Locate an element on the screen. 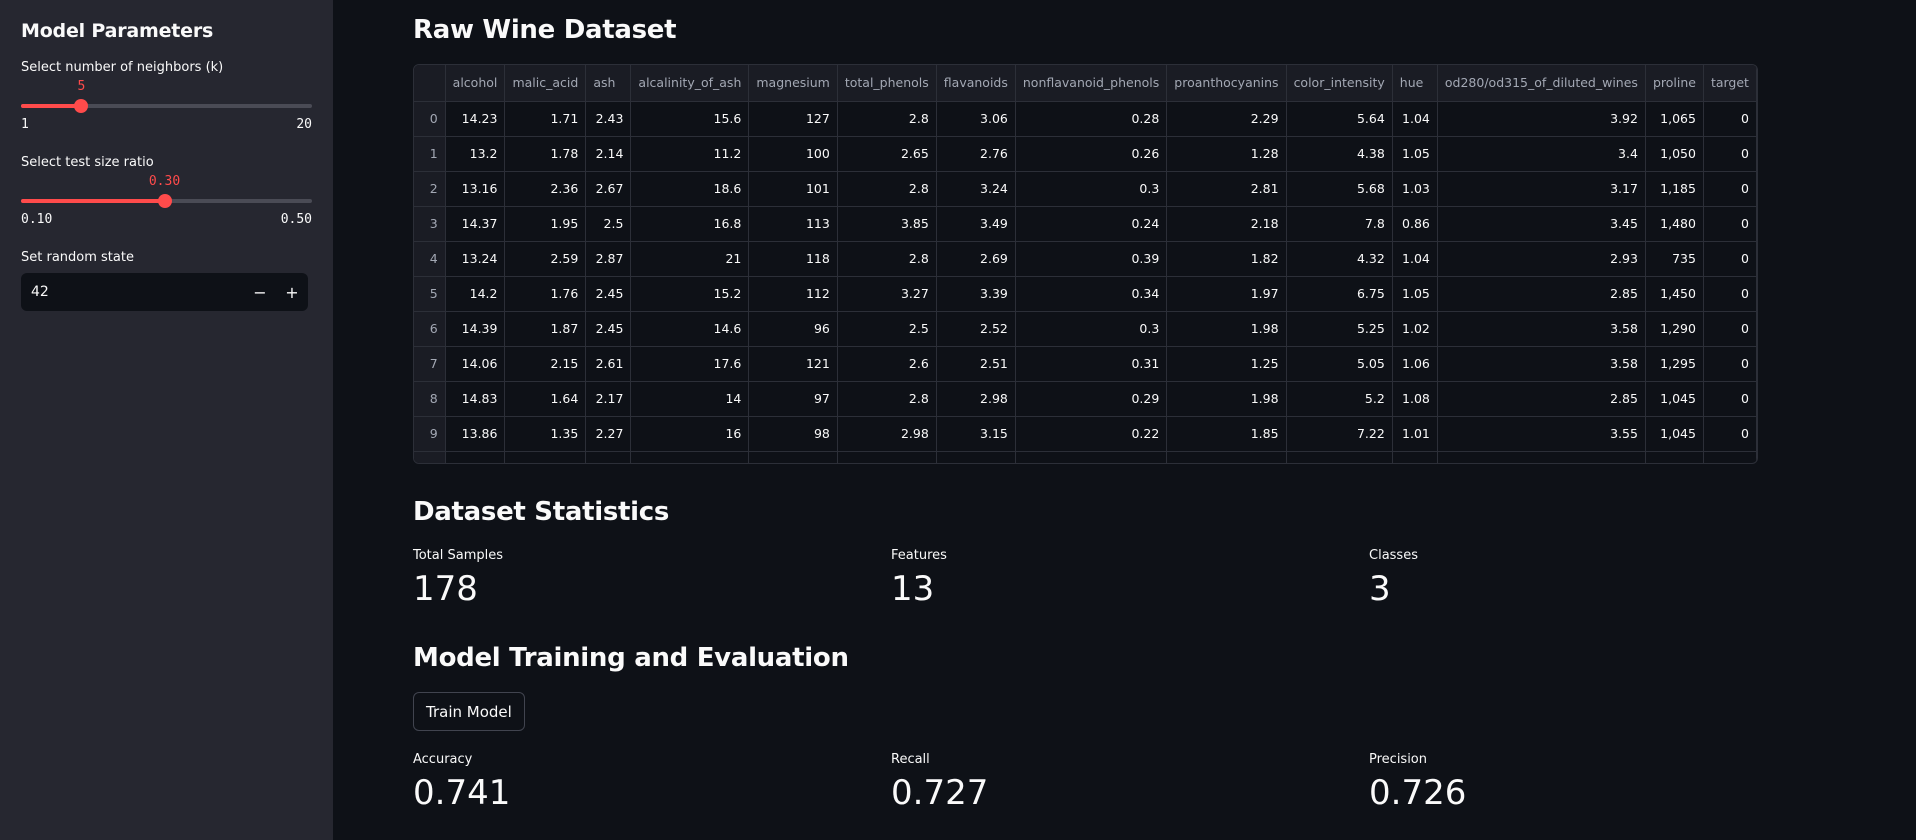 Image resolution: width=1916 pixels, height=840 pixels. table-cell: 16.8 is located at coordinates (690, 224).